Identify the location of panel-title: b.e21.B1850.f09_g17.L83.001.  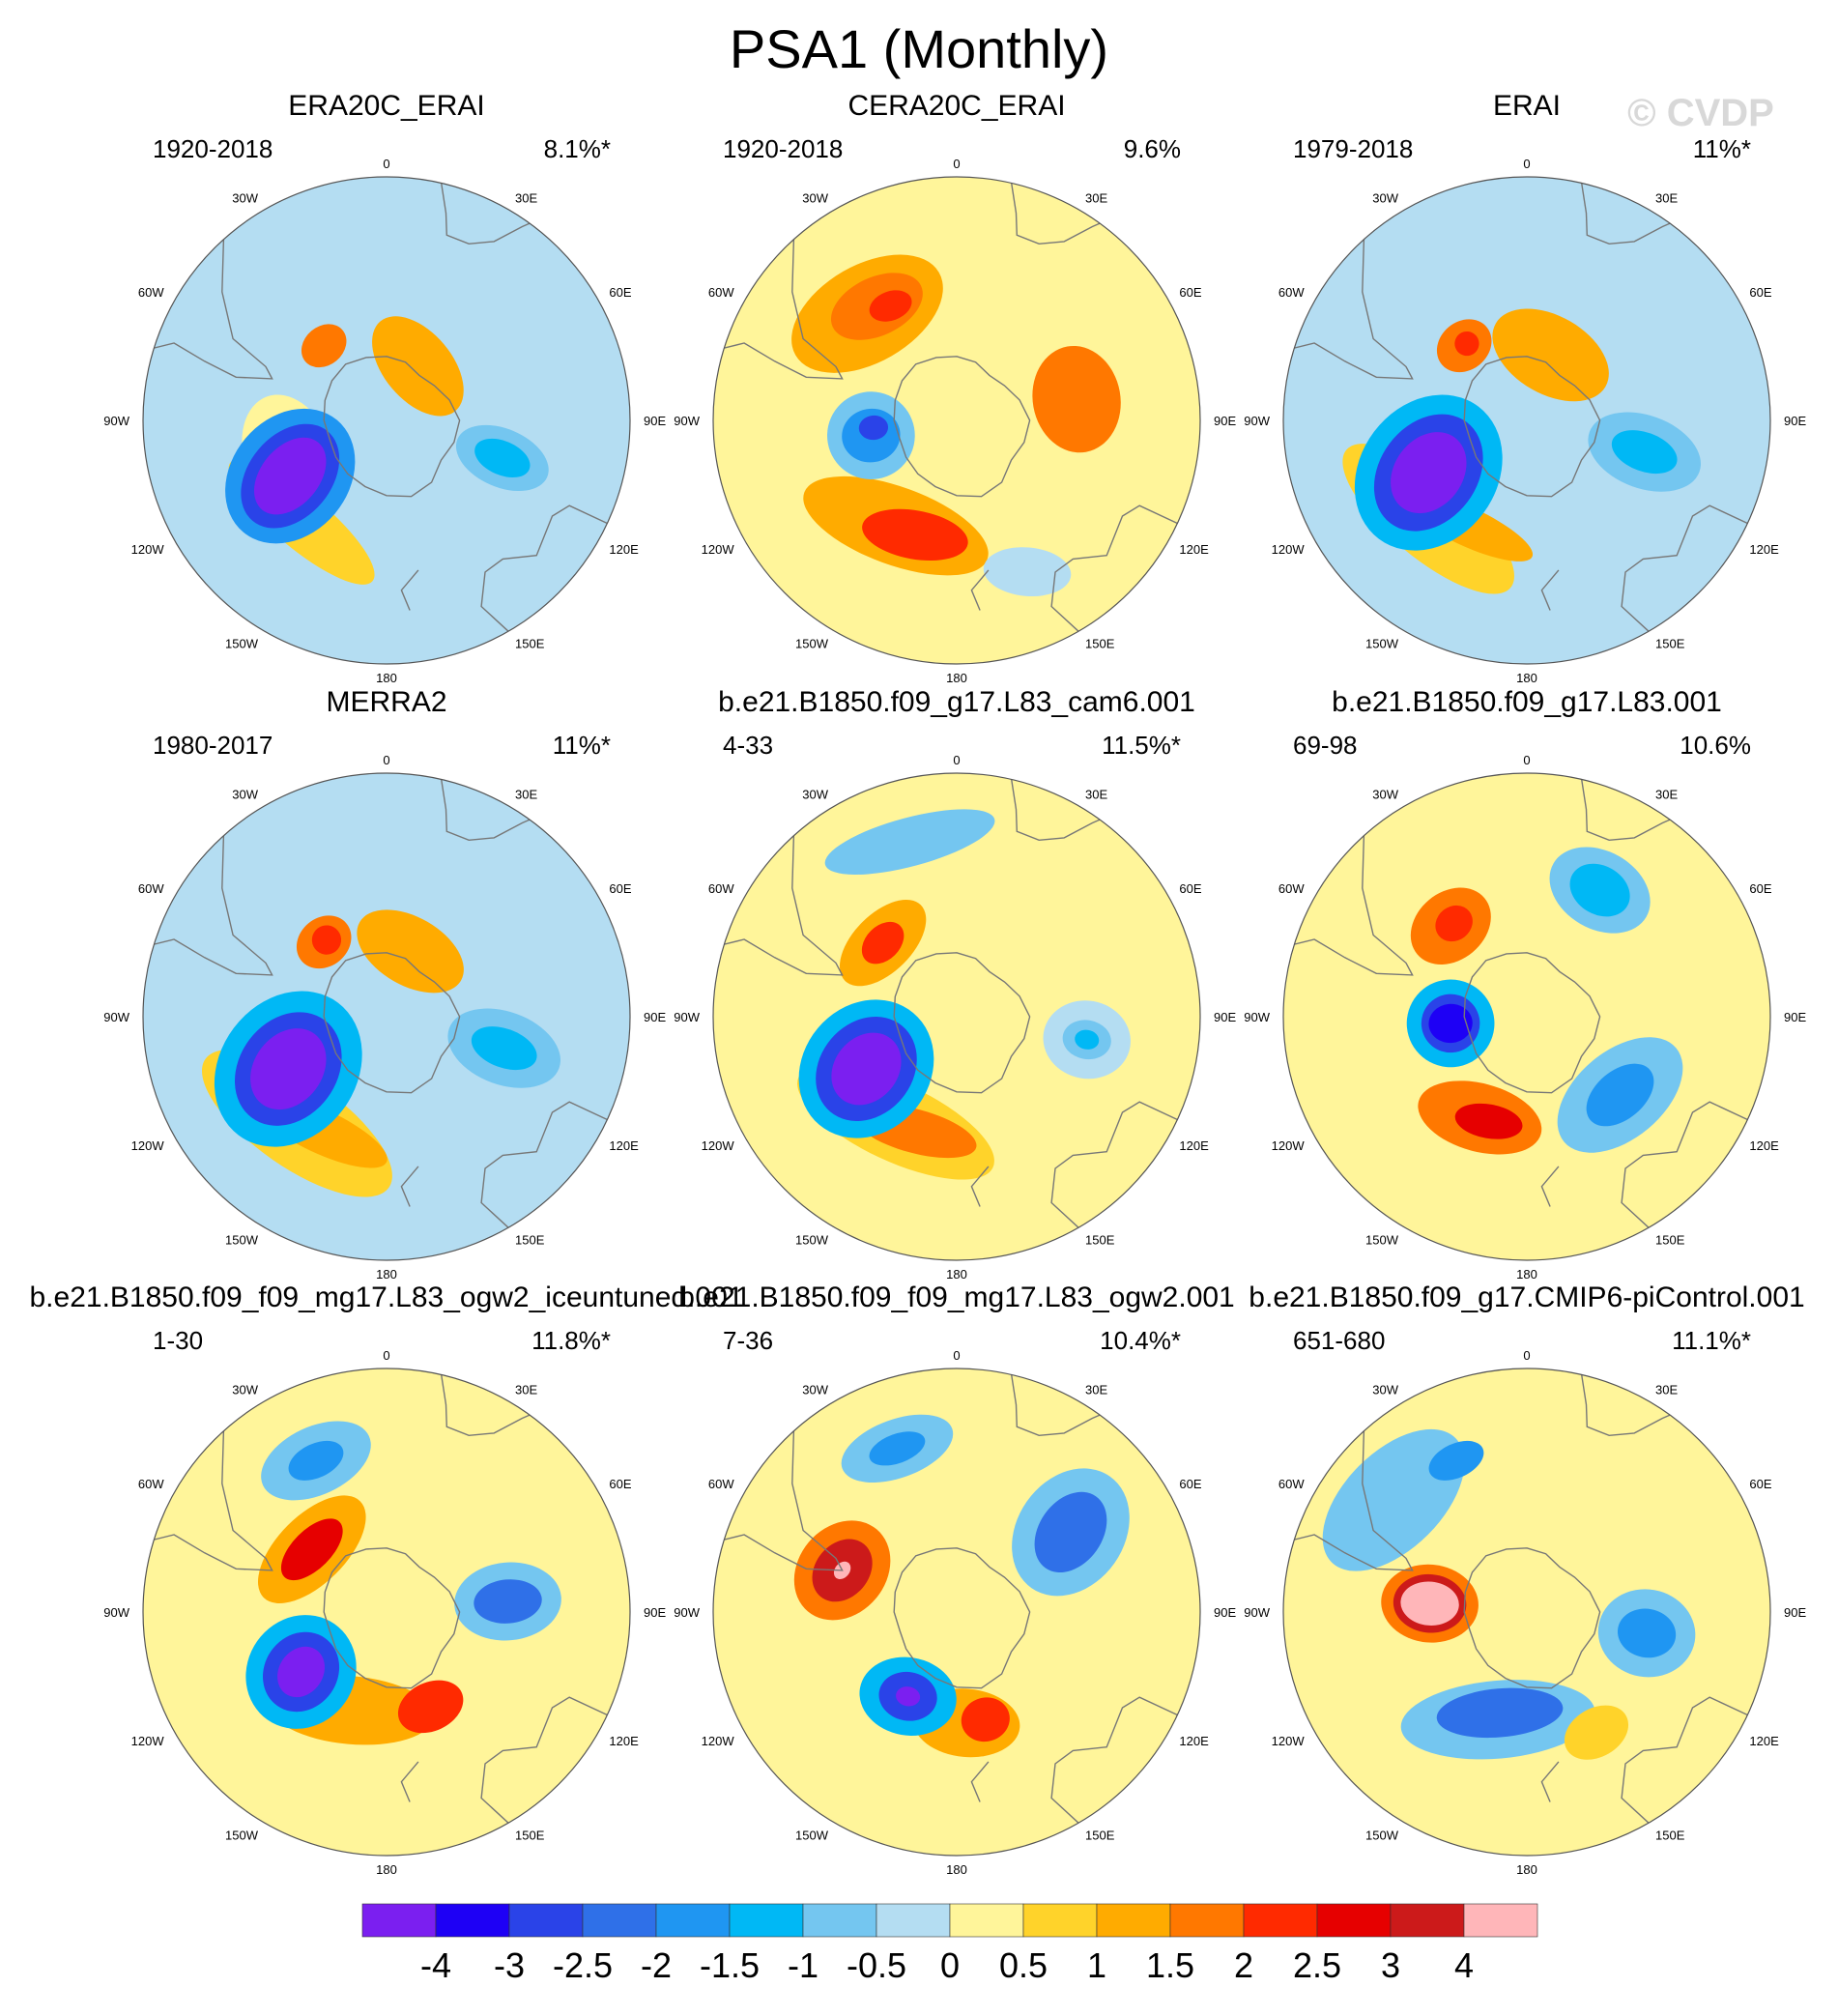
(1527, 702).